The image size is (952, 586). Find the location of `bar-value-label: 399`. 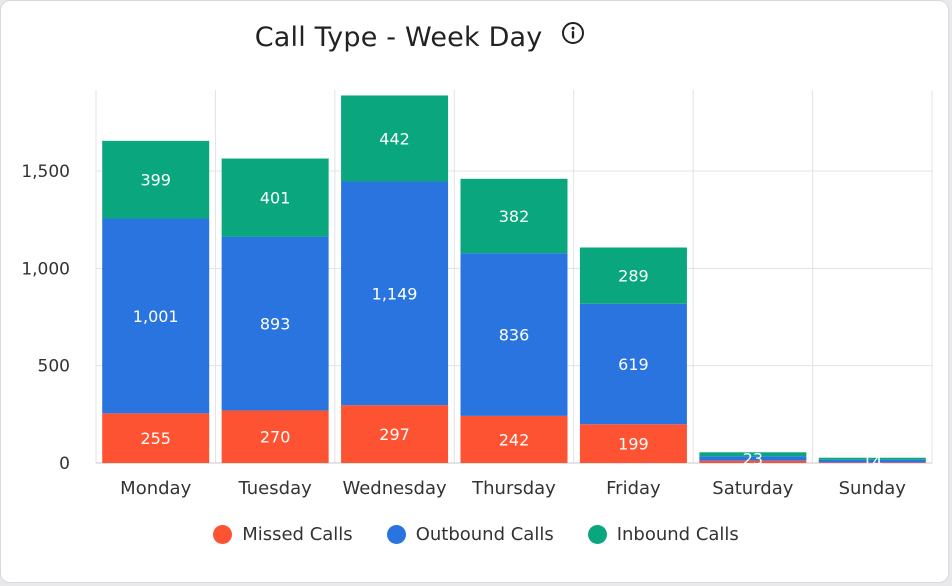

bar-value-label: 399 is located at coordinates (155, 180).